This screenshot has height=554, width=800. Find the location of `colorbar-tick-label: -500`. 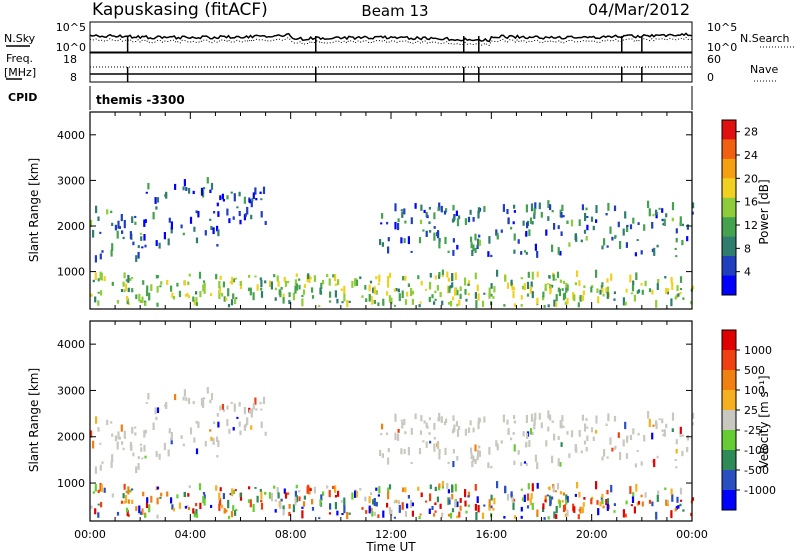

colorbar-tick-label: -500 is located at coordinates (756, 470).